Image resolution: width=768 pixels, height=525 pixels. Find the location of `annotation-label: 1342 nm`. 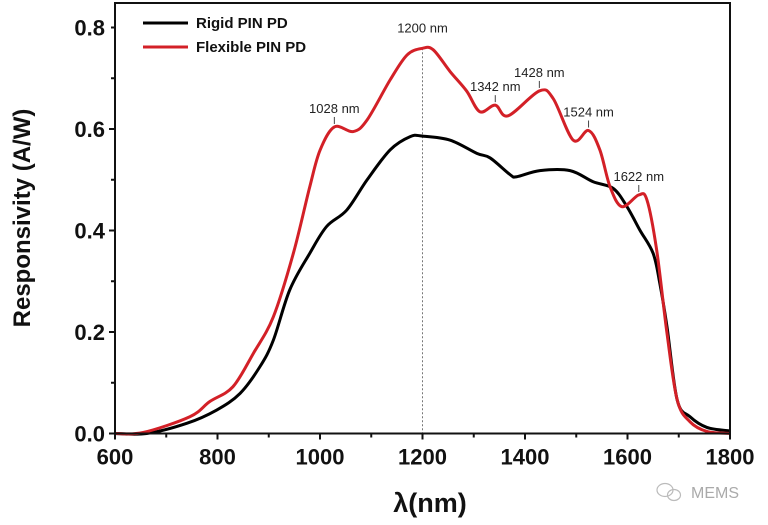

annotation-label: 1342 nm is located at coordinates (495, 86).